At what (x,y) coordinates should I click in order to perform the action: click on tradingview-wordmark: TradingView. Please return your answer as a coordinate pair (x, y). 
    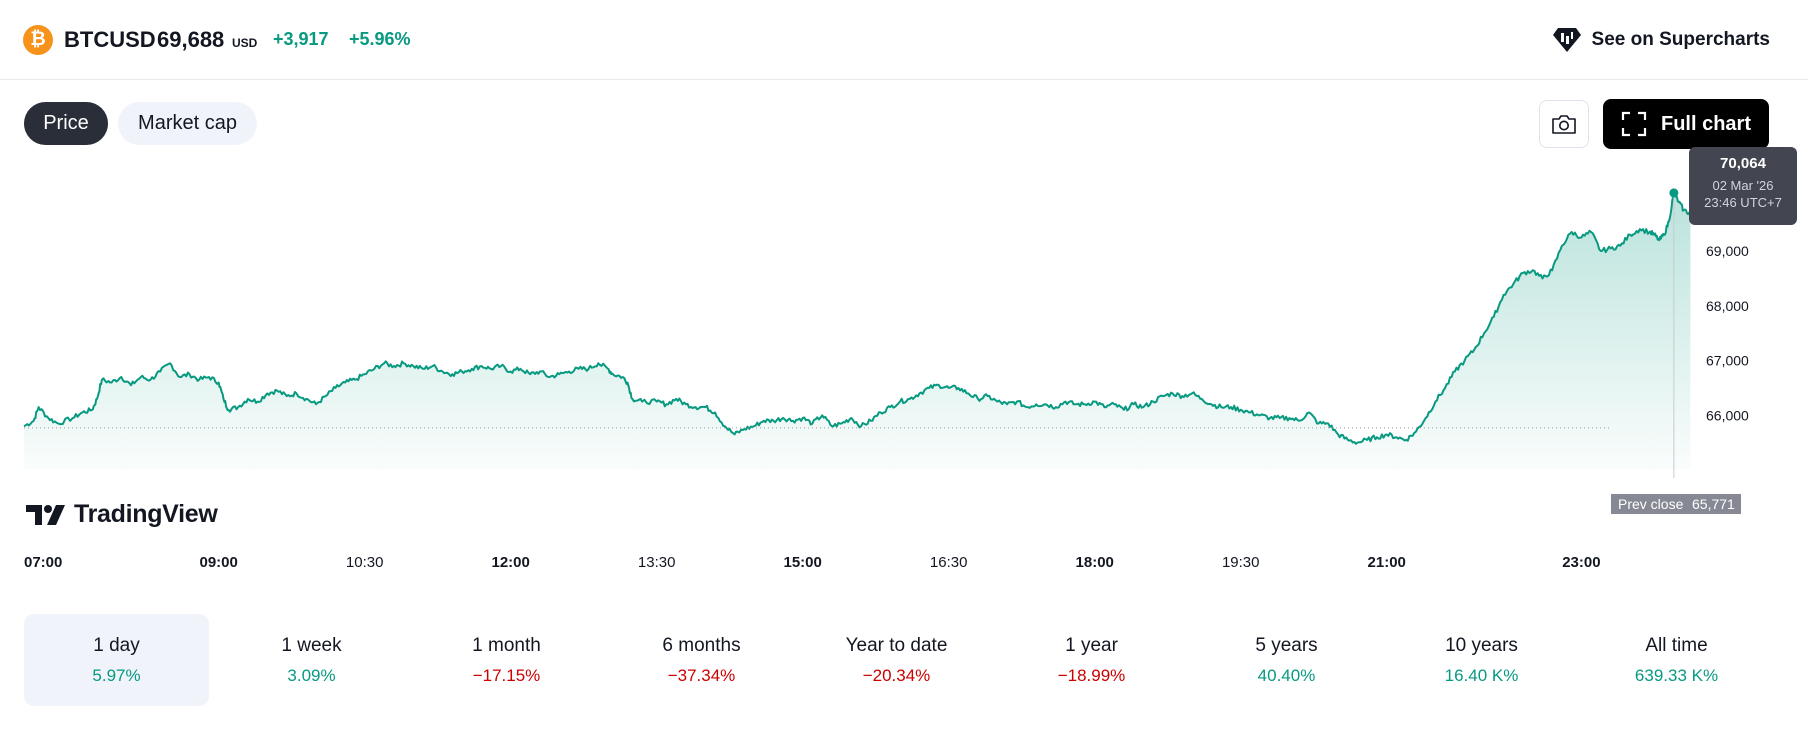
    Looking at the image, I should click on (146, 514).